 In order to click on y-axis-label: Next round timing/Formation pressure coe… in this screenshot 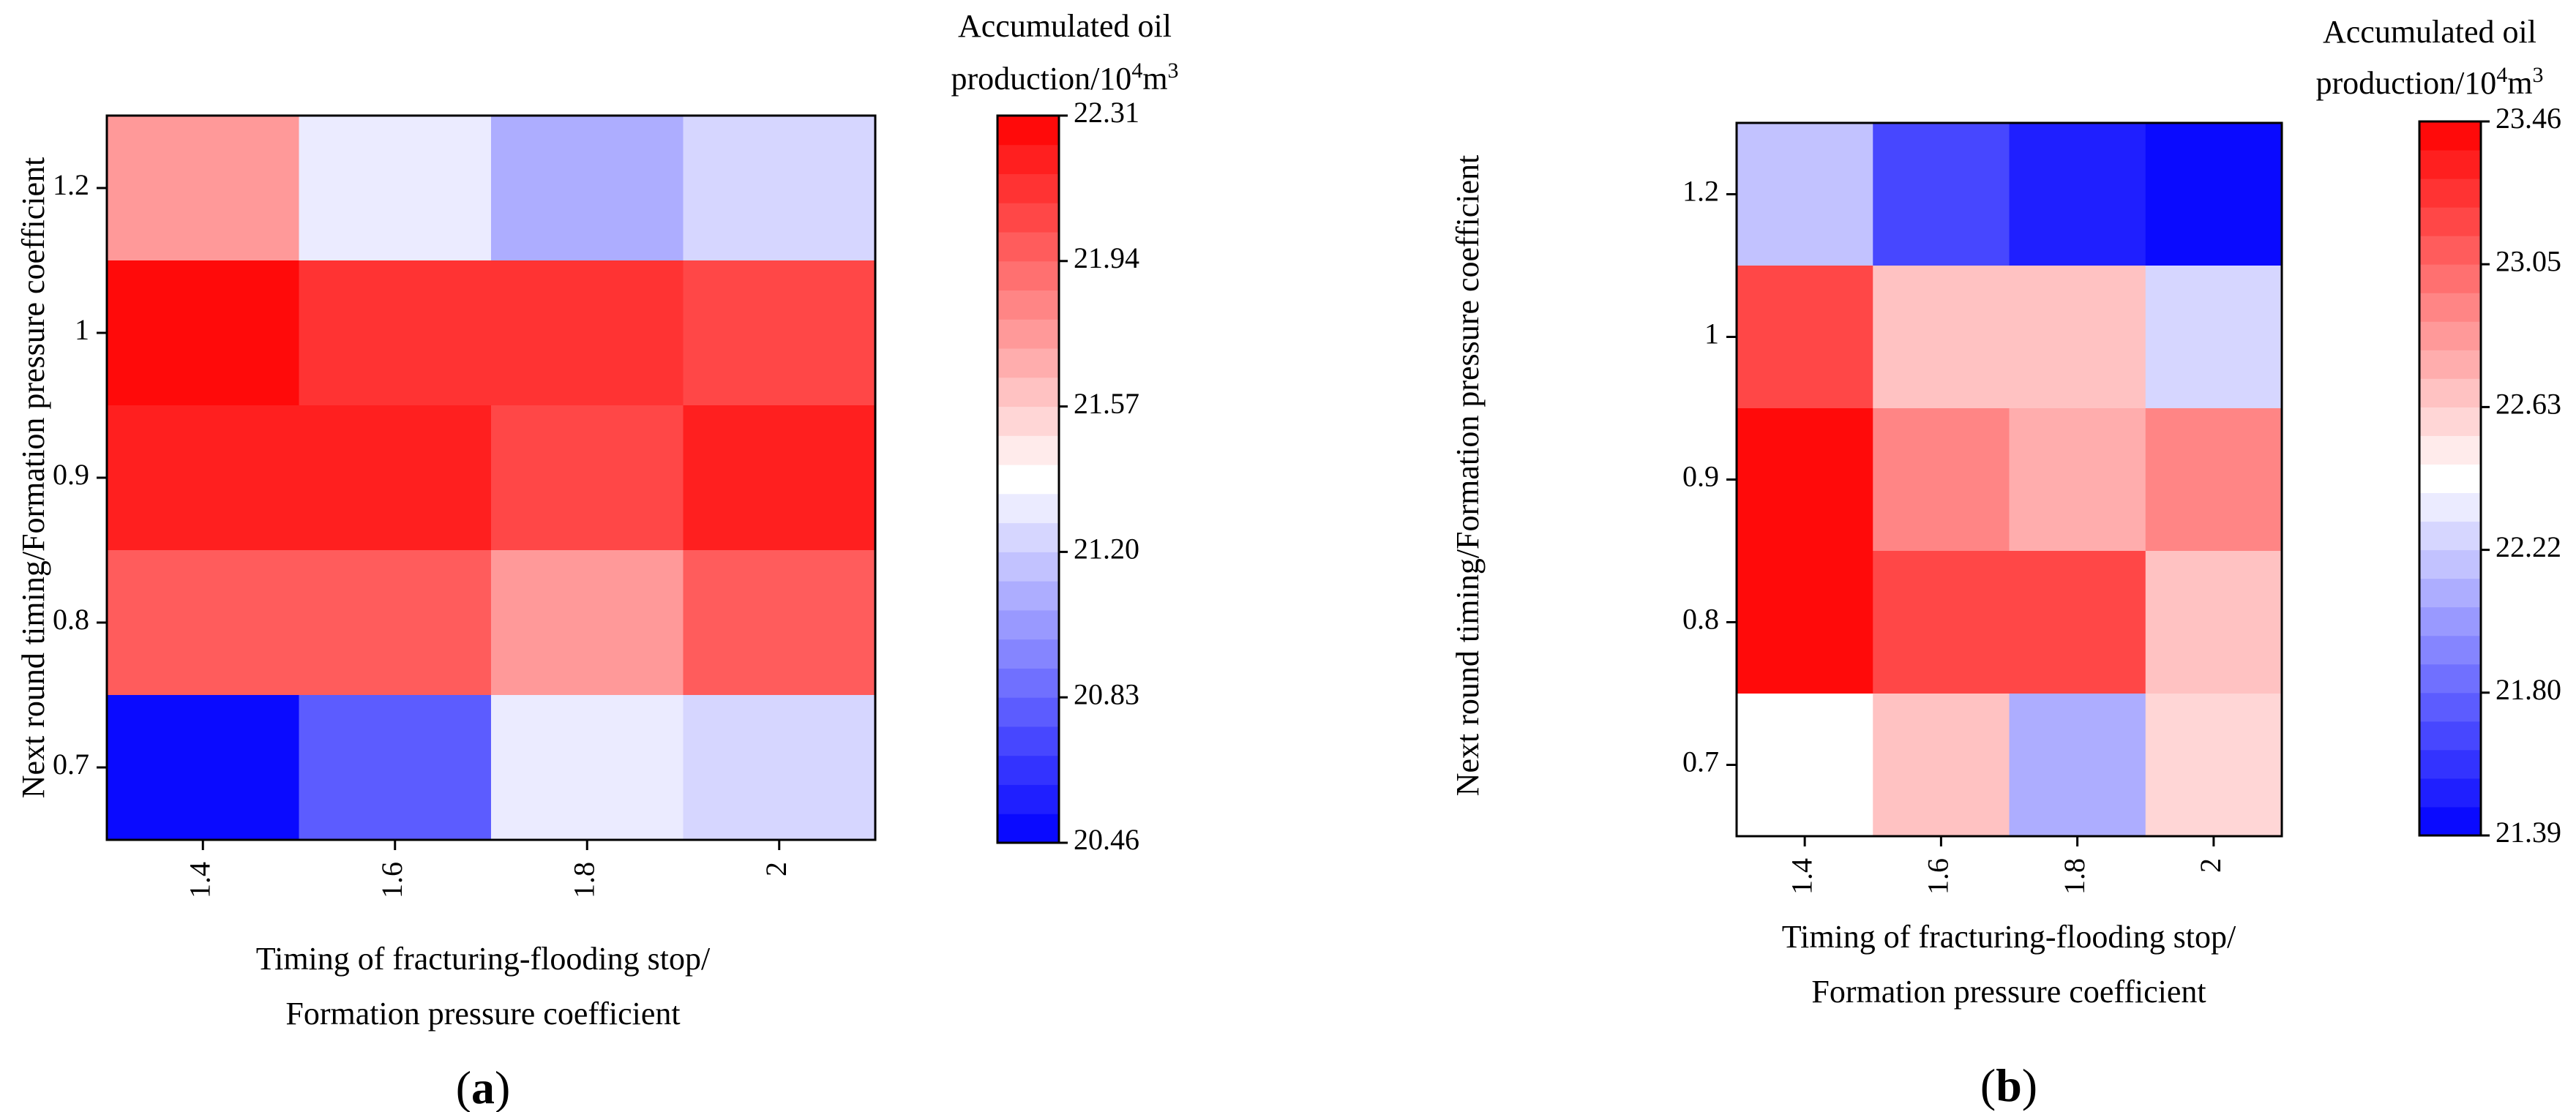, I will do `click(33, 478)`.